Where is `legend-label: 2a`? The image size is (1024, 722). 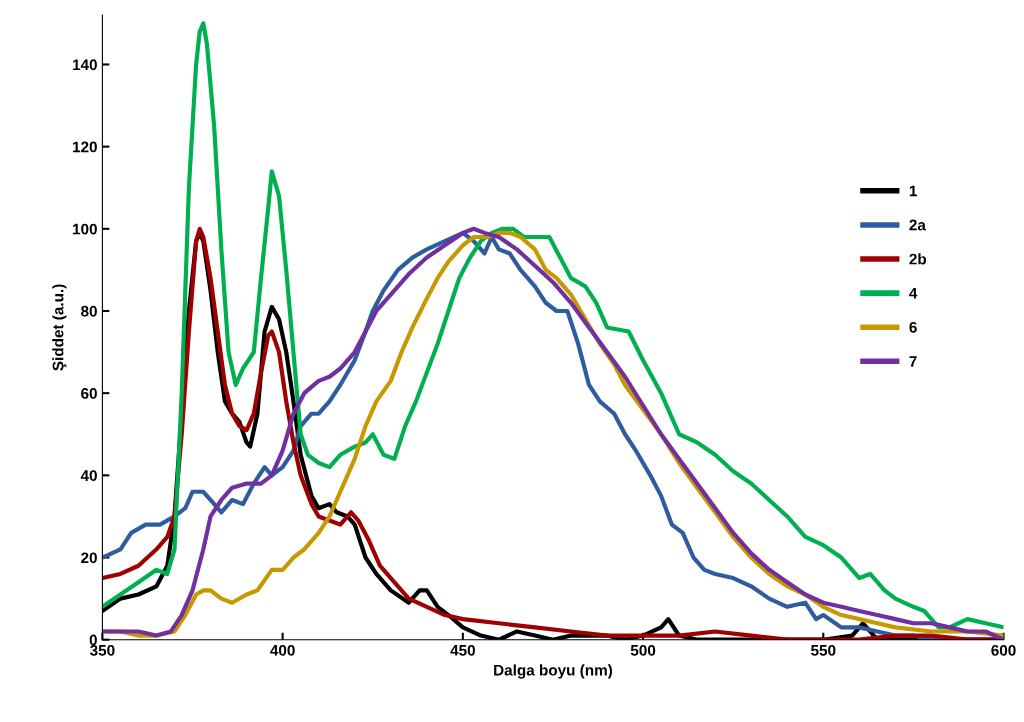 legend-label: 2a is located at coordinates (917, 225).